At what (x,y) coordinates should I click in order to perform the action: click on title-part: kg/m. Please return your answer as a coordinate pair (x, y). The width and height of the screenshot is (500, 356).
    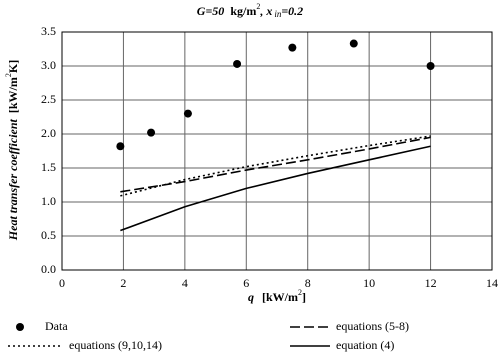
    Looking at the image, I should click on (243, 11).